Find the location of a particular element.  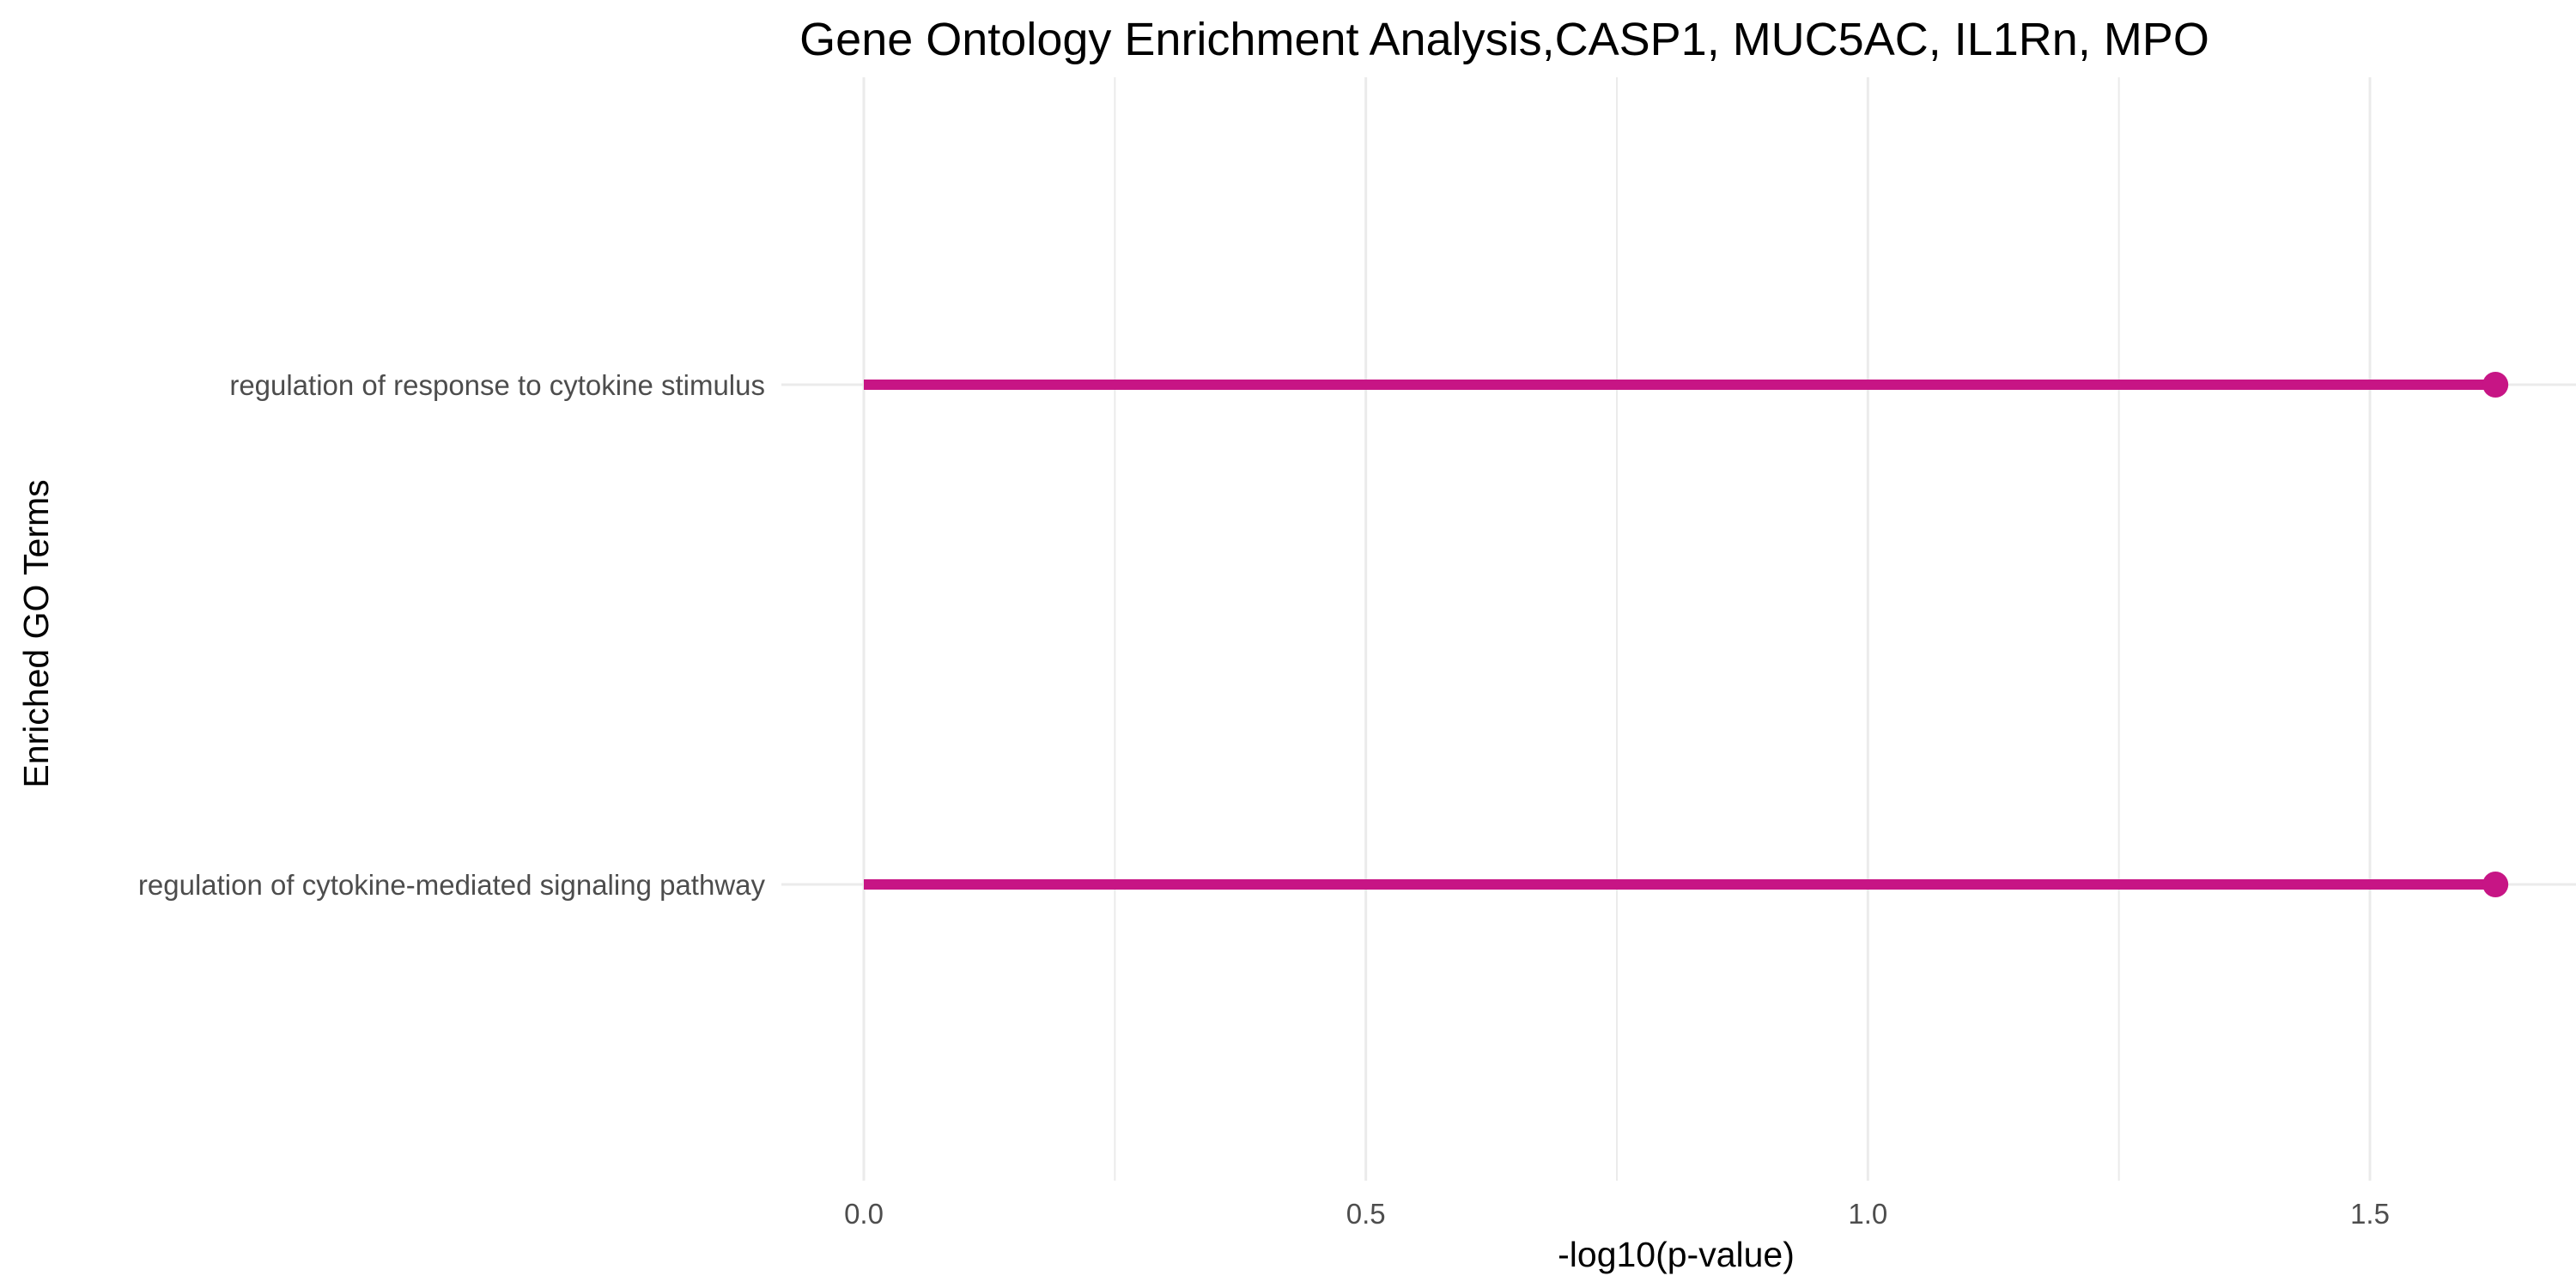

x-tick-label: 1.0 is located at coordinates (1867, 1214).